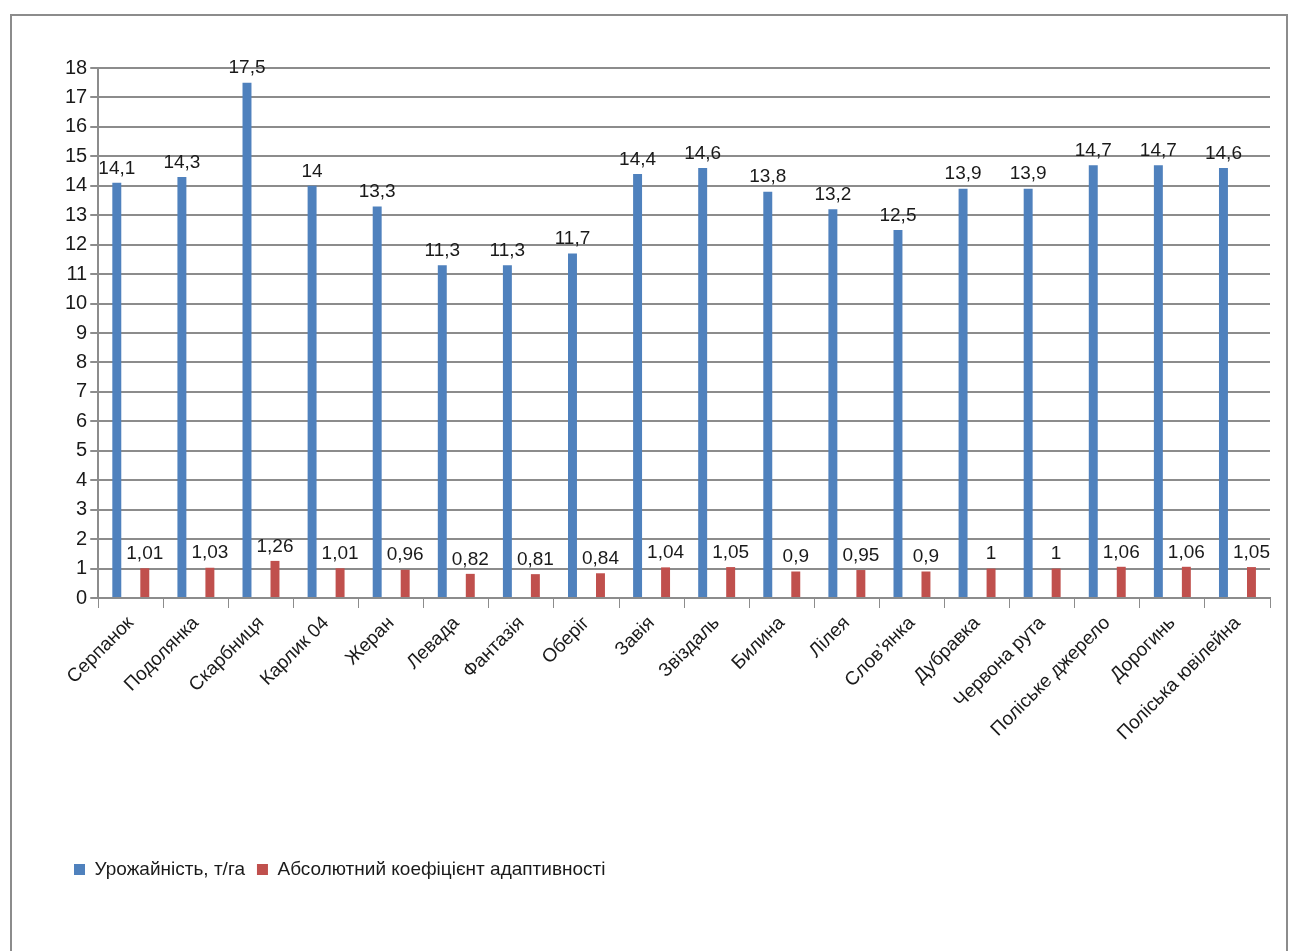 The image size is (1292, 951). What do you see at coordinates (247, 67) in the screenshot?
I see `data-label: 17,5` at bounding box center [247, 67].